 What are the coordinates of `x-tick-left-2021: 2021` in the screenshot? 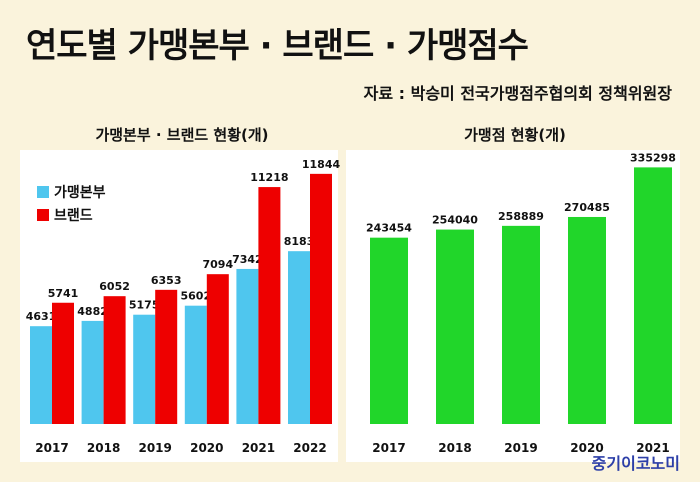 It's located at (258, 448).